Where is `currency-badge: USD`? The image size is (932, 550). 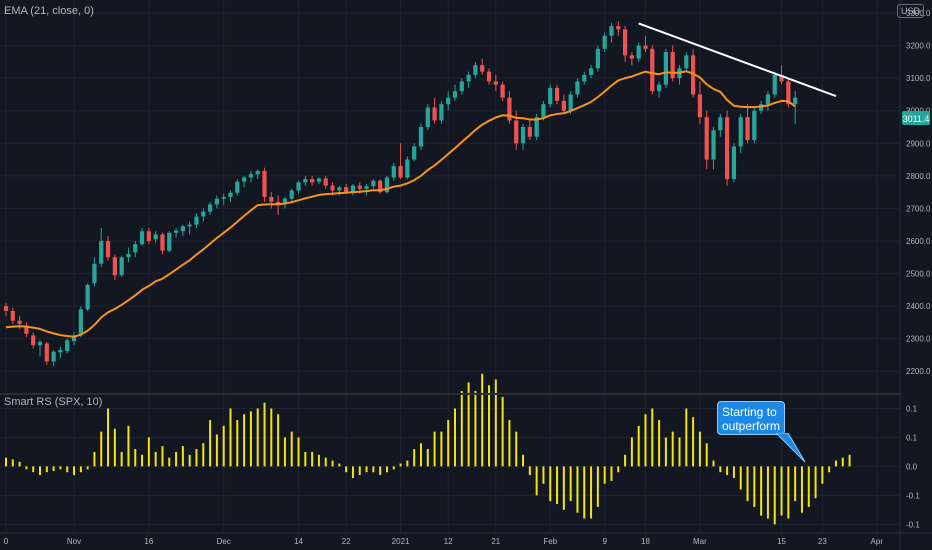 currency-badge: USD is located at coordinates (910, 11).